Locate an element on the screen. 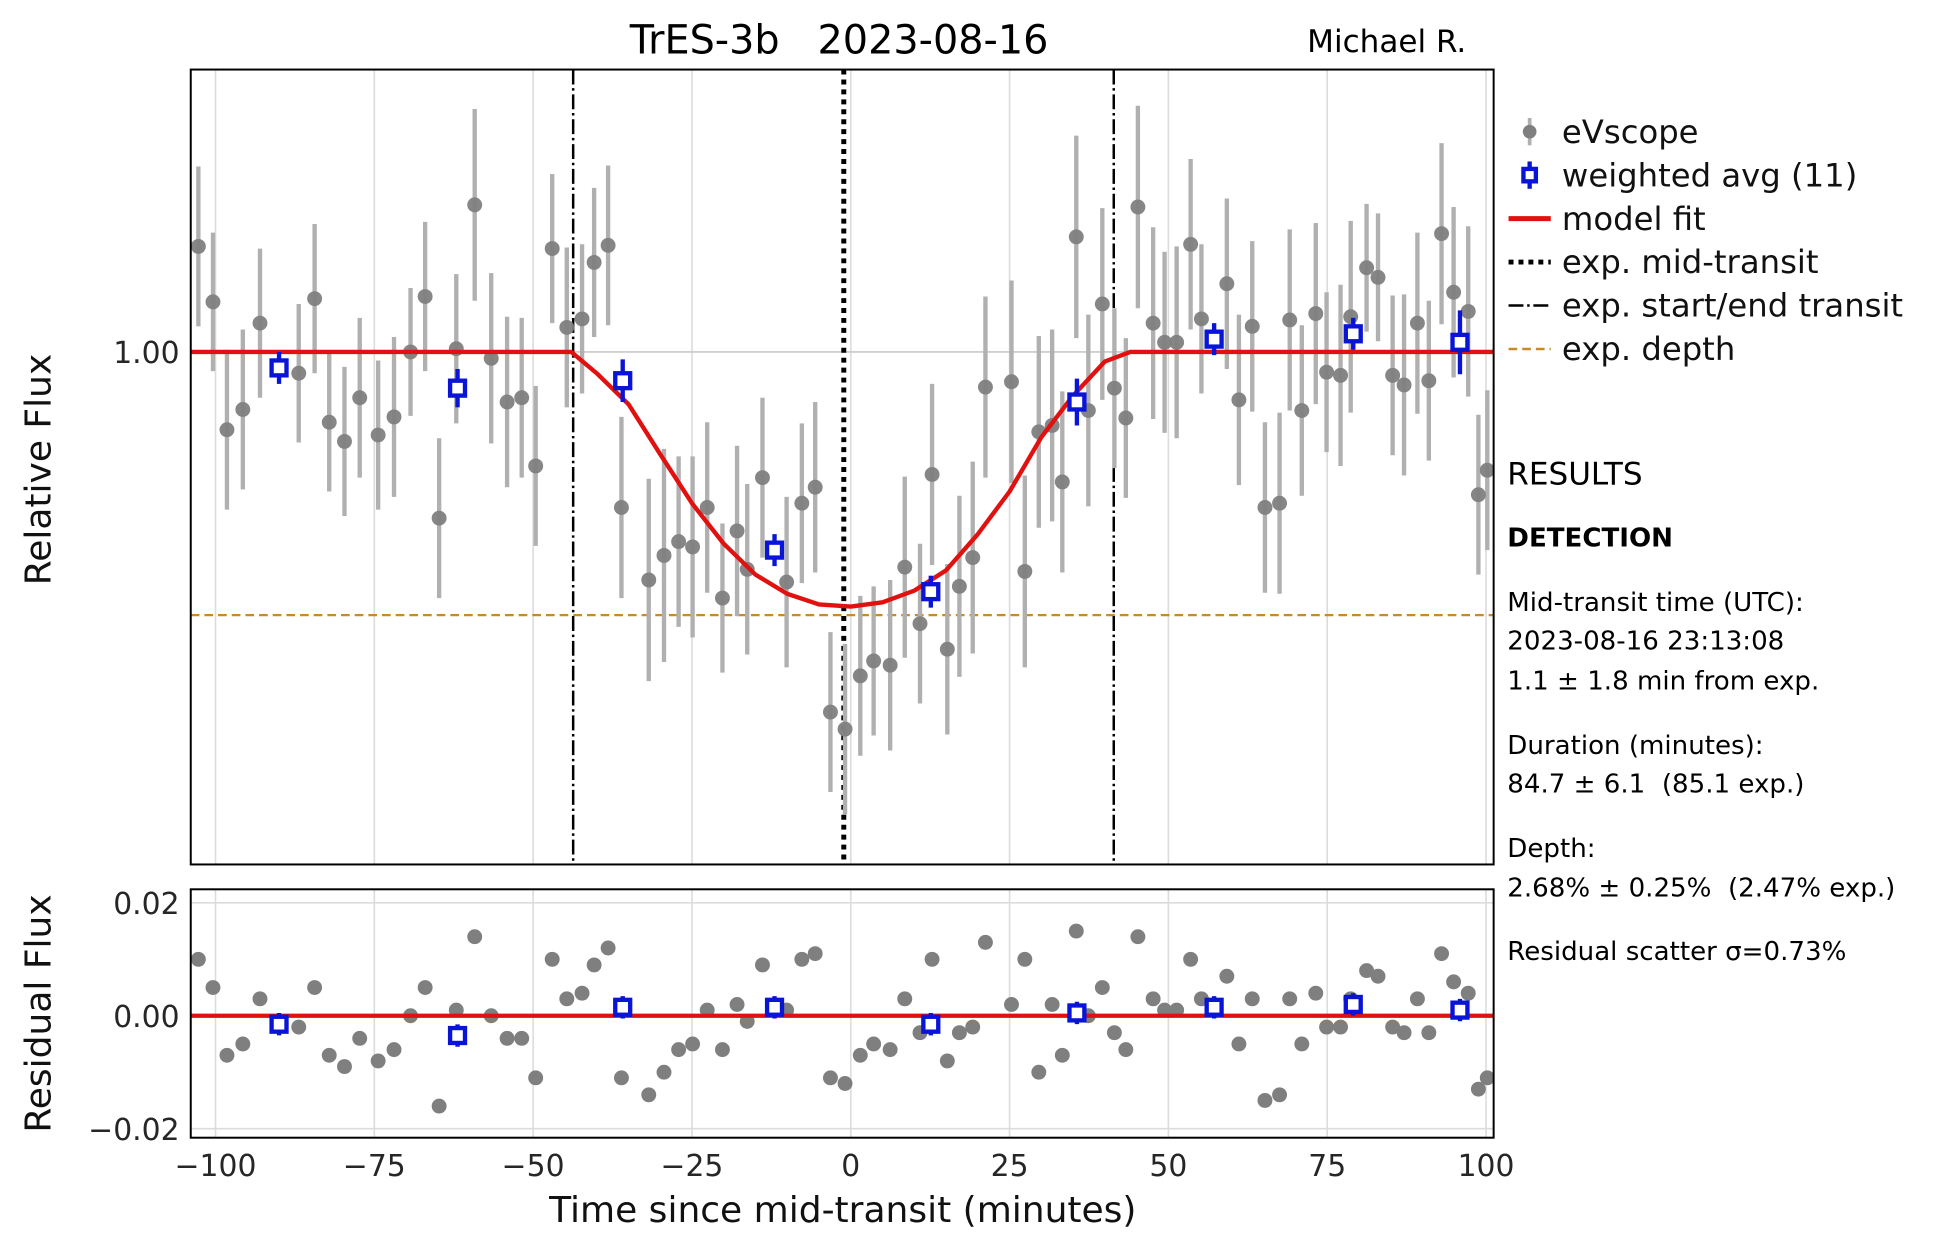 This screenshot has height=1247, width=1939. evscope-legend-icon is located at coordinates (1529, 131).